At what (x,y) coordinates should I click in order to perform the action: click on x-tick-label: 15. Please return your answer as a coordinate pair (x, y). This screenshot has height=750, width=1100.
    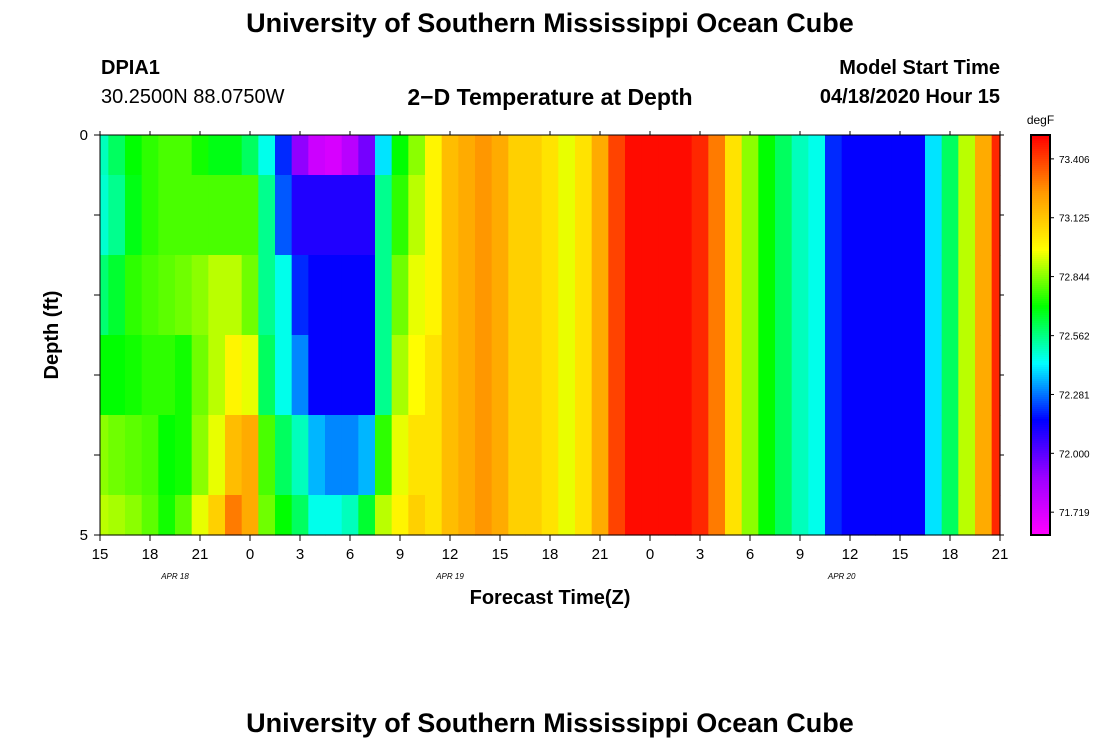
    Looking at the image, I should click on (100, 554).